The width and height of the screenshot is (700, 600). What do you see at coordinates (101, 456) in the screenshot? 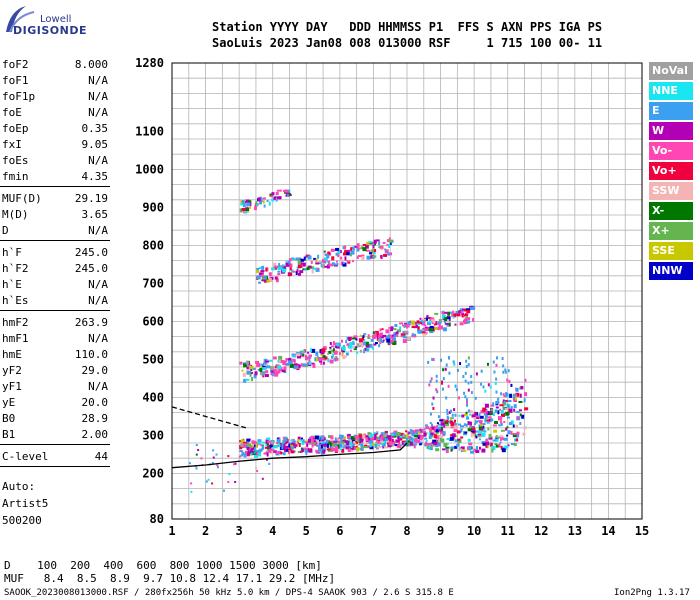
I see `param-value: 44` at bounding box center [101, 456].